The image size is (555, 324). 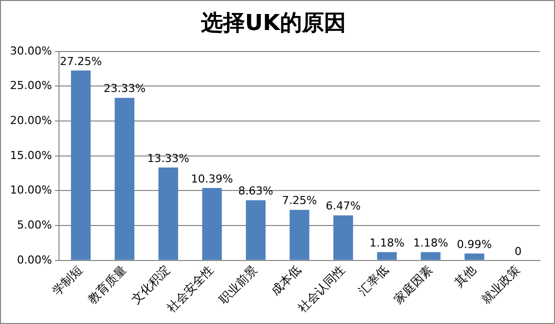 What do you see at coordinates (518, 251) in the screenshot?
I see `data-label: 0` at bounding box center [518, 251].